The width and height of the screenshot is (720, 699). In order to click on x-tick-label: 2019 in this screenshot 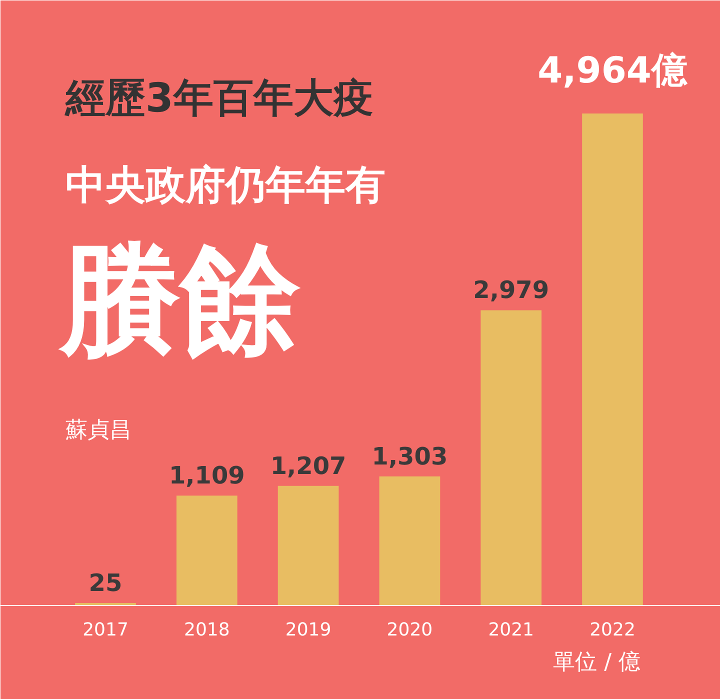, I will do `click(308, 630)`.